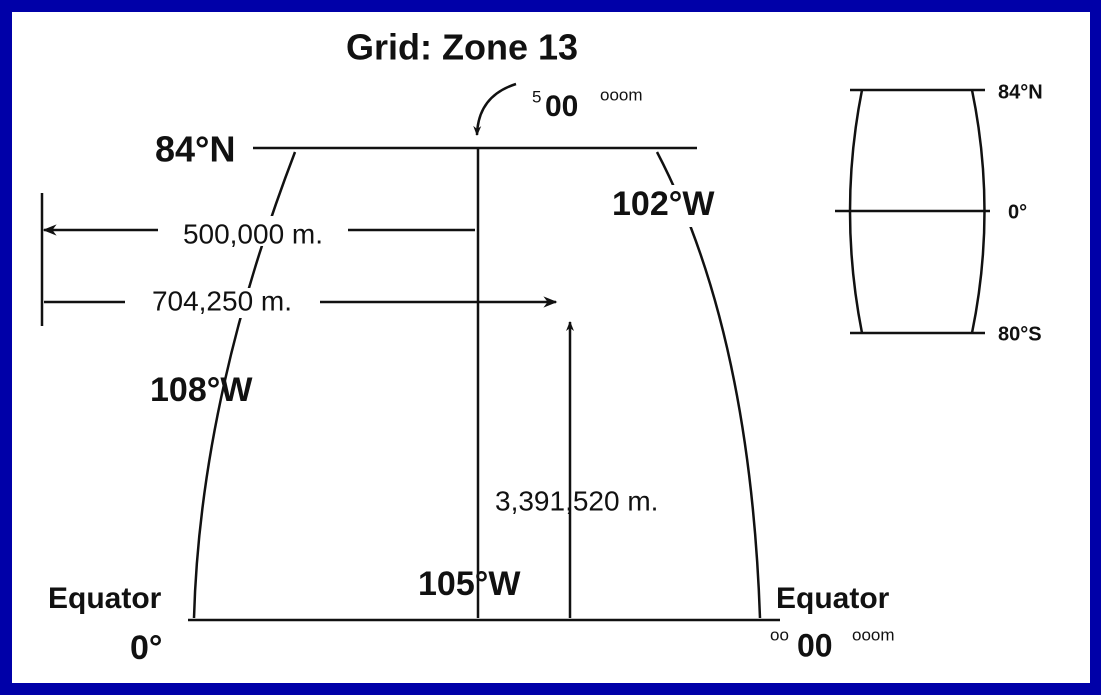  Describe the element at coordinates (253, 233) in the screenshot. I see `label: 500,000 m.` at that location.